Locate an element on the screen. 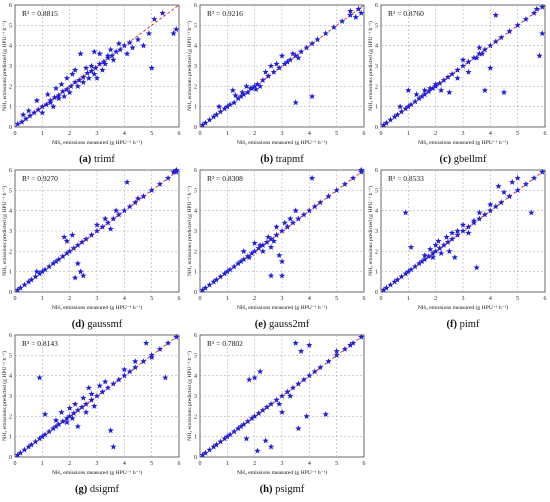 The height and width of the screenshot is (502, 550). x-tick-label: 1 is located at coordinates (227, 134).